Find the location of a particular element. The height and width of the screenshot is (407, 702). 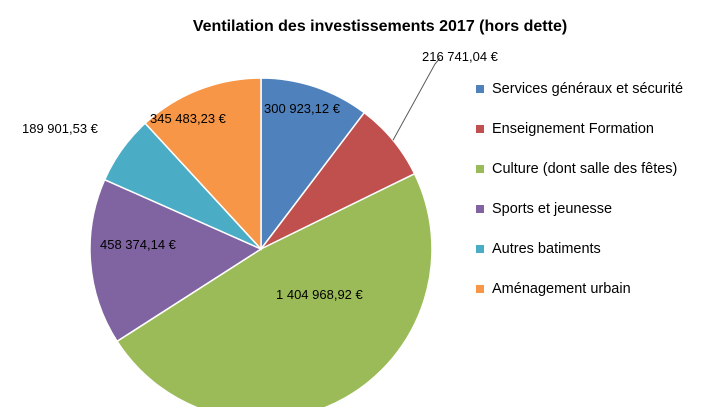

legend-item: Enseignement Formation is located at coordinates (581, 129).